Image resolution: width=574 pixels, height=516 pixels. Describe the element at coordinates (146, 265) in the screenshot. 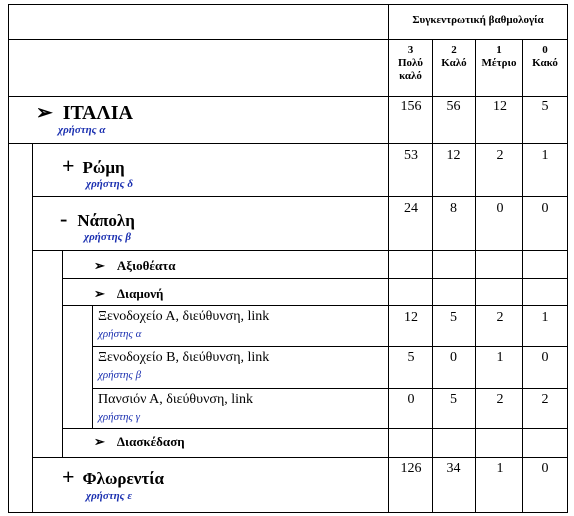

I see `row-title: Αξιοθέατα` at that location.